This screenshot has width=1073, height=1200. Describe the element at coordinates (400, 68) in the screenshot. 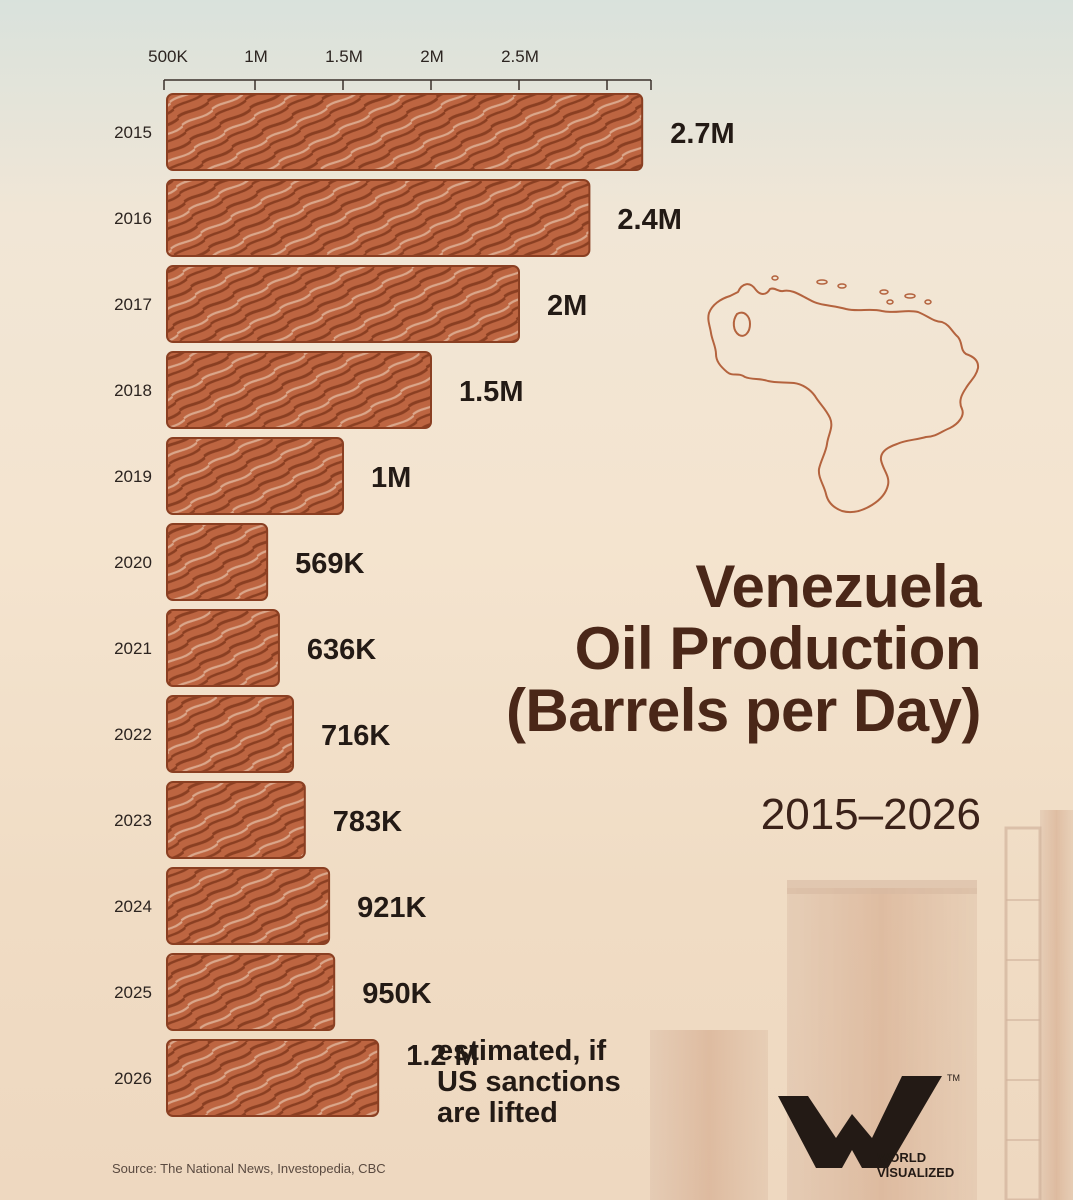

I see `x-axis: 500K 1M 1.5M 2M 2.5M` at that location.